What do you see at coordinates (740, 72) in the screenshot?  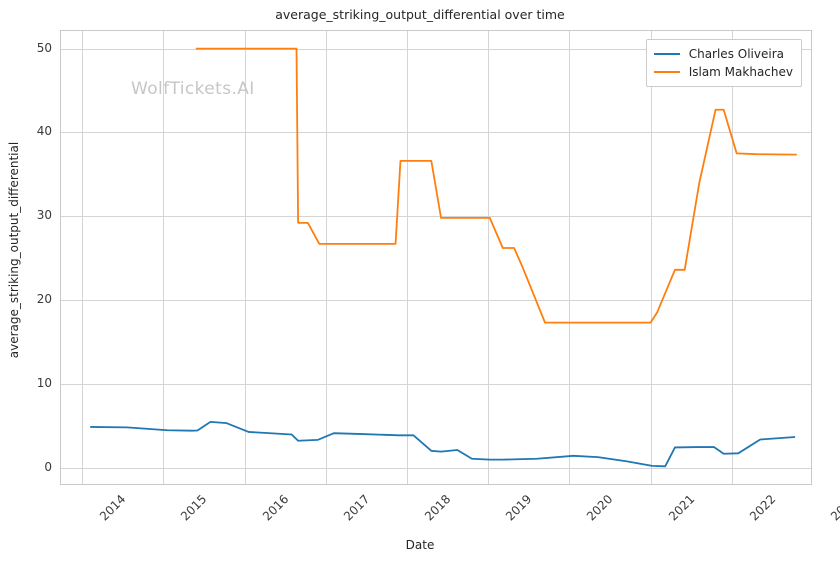 I see `legend-label: Islam Makhachev` at bounding box center [740, 72].